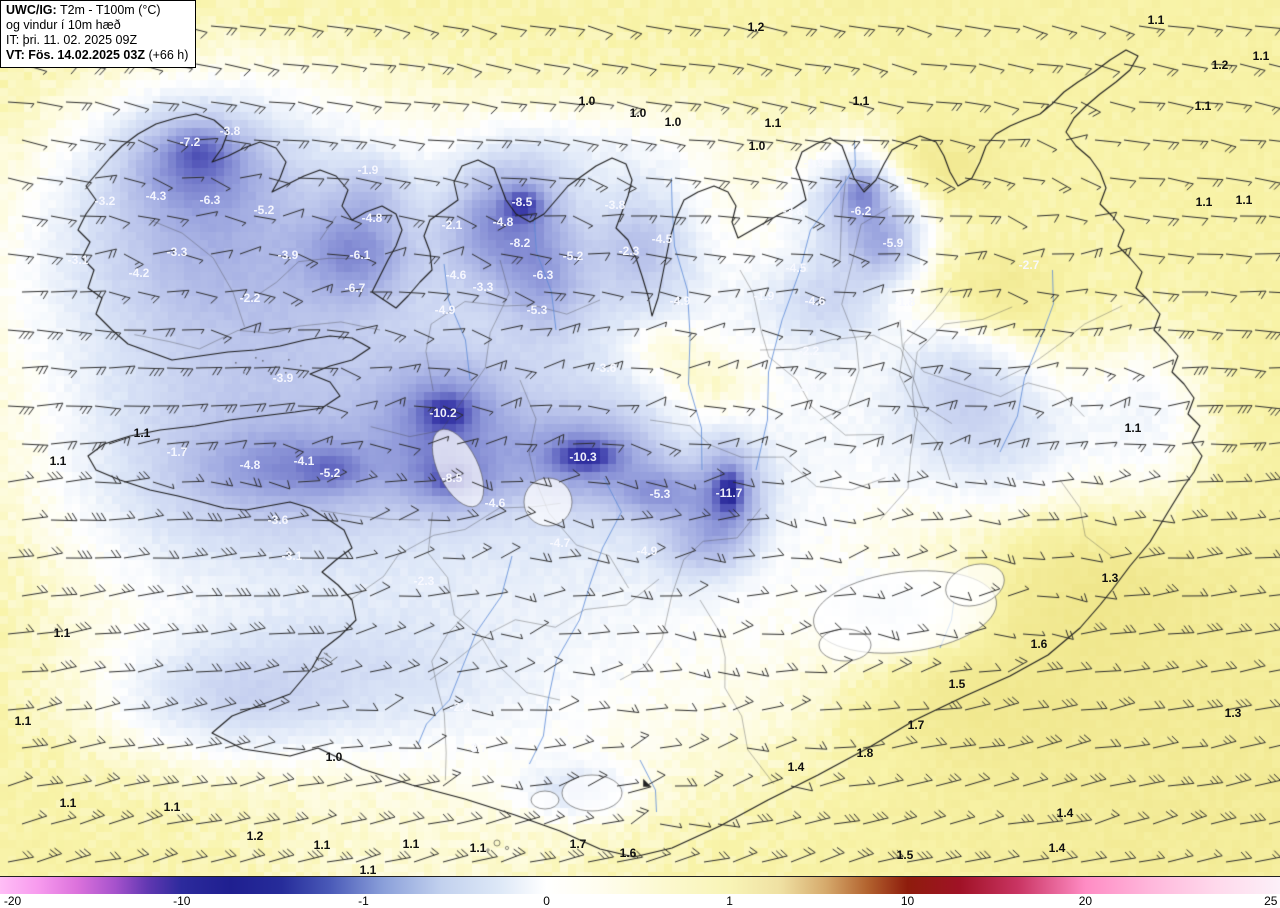 The image size is (1280, 908). I want to click on title-line: UWC/IG: T2m - T100m (°C), so click(97, 10).